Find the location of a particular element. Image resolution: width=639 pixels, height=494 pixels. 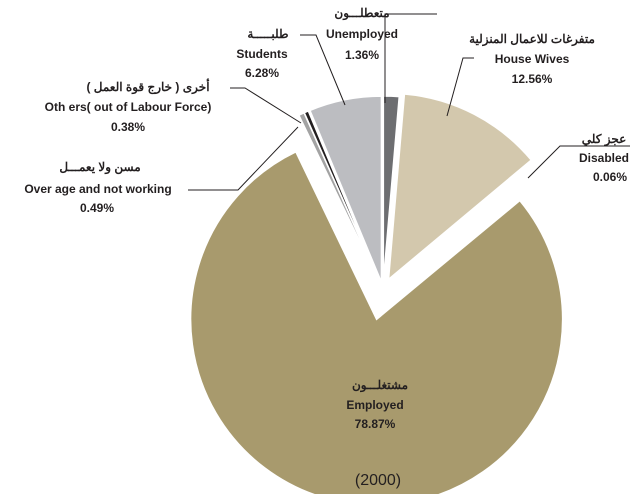

label-arabic: مشتغلـــون is located at coordinates (380, 385).